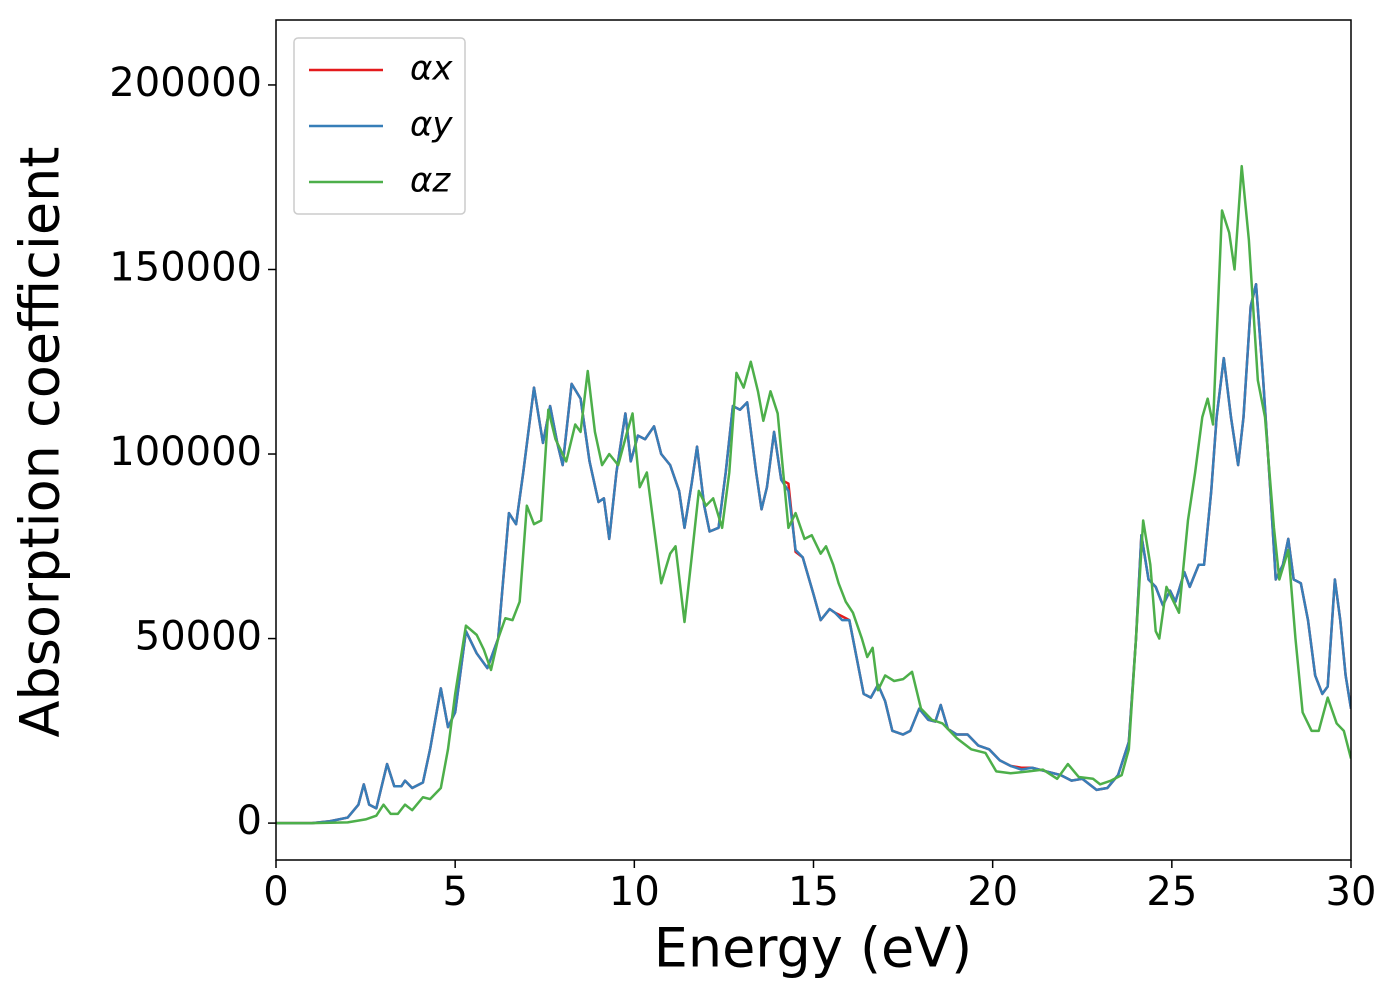 This screenshot has height=1000, width=1400. Describe the element at coordinates (379, 126) in the screenshot. I see `legend: αx αy αz` at that location.